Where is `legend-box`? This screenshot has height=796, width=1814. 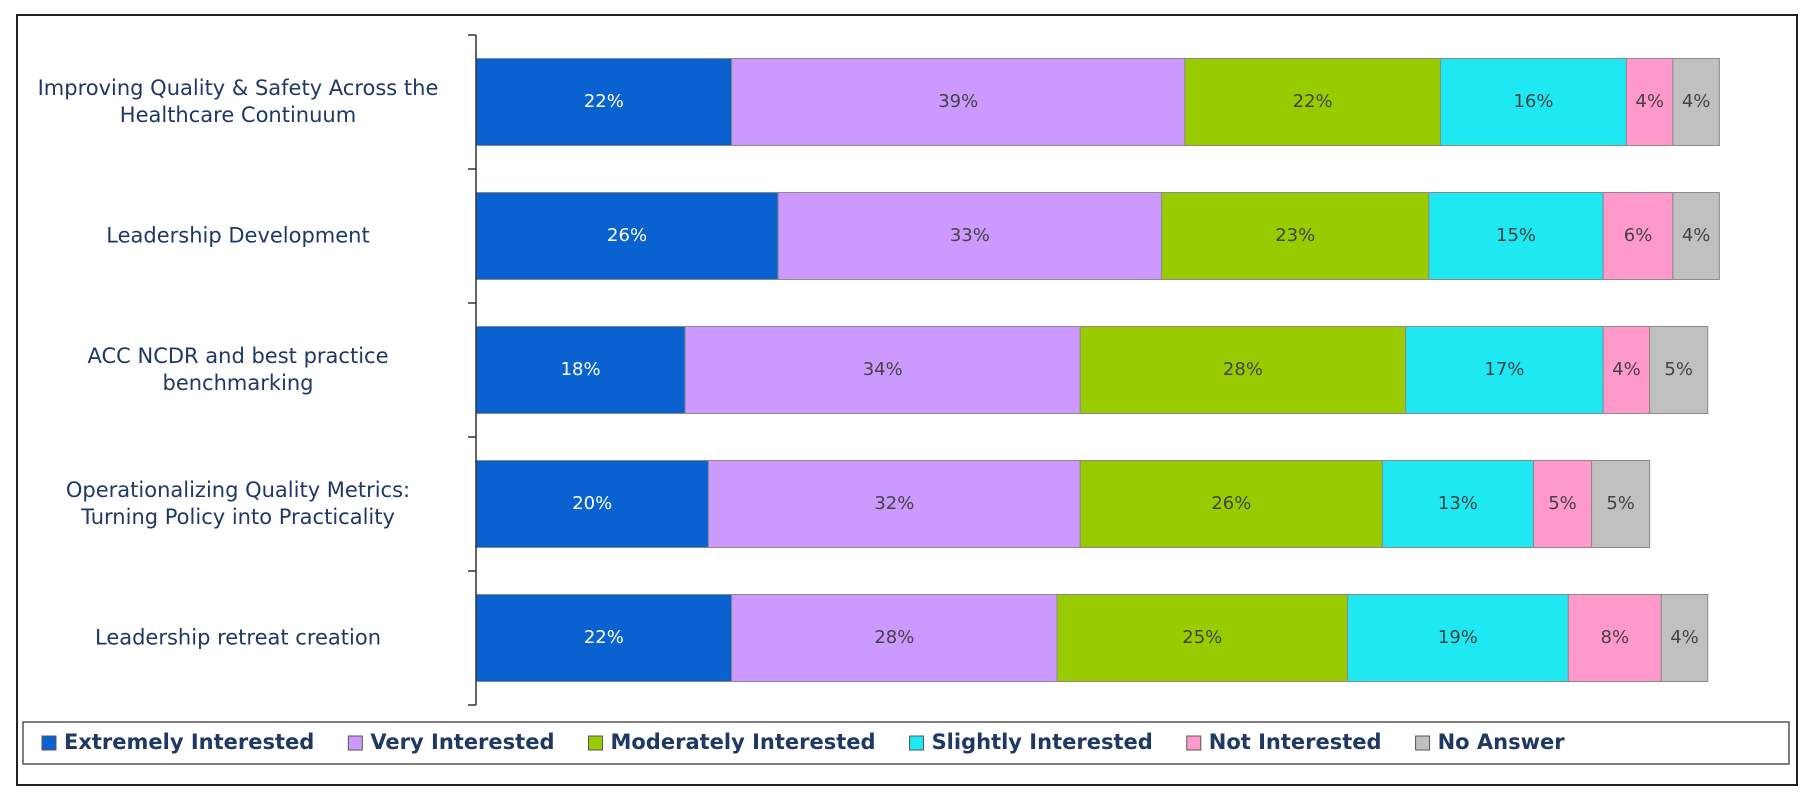 legend-box is located at coordinates (906, 743).